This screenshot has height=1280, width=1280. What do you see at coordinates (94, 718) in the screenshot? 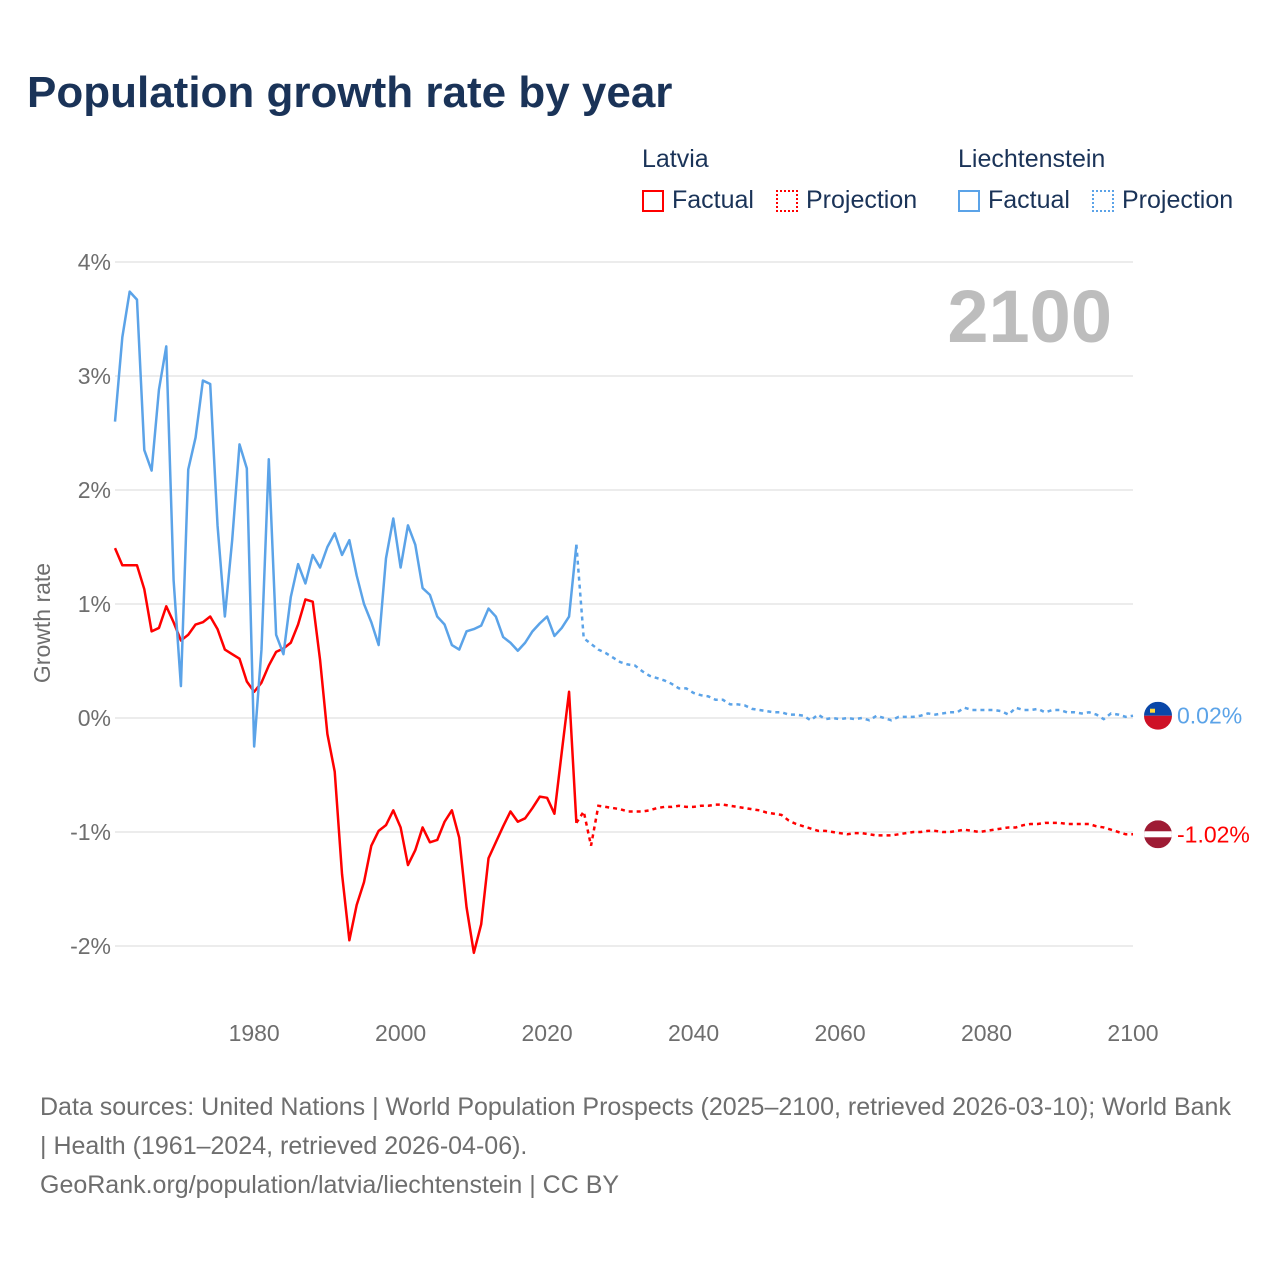
I see `y-tick-label: 0%` at bounding box center [94, 718].